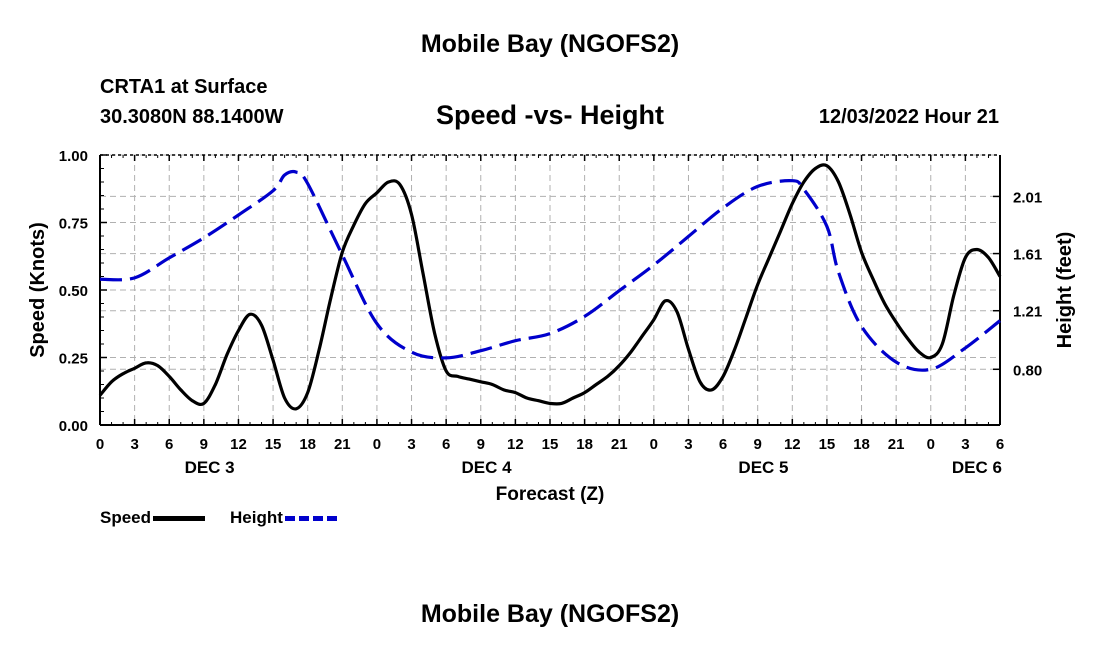  What do you see at coordinates (73, 426) in the screenshot?
I see `y-tick-label: 0.00` at bounding box center [73, 426].